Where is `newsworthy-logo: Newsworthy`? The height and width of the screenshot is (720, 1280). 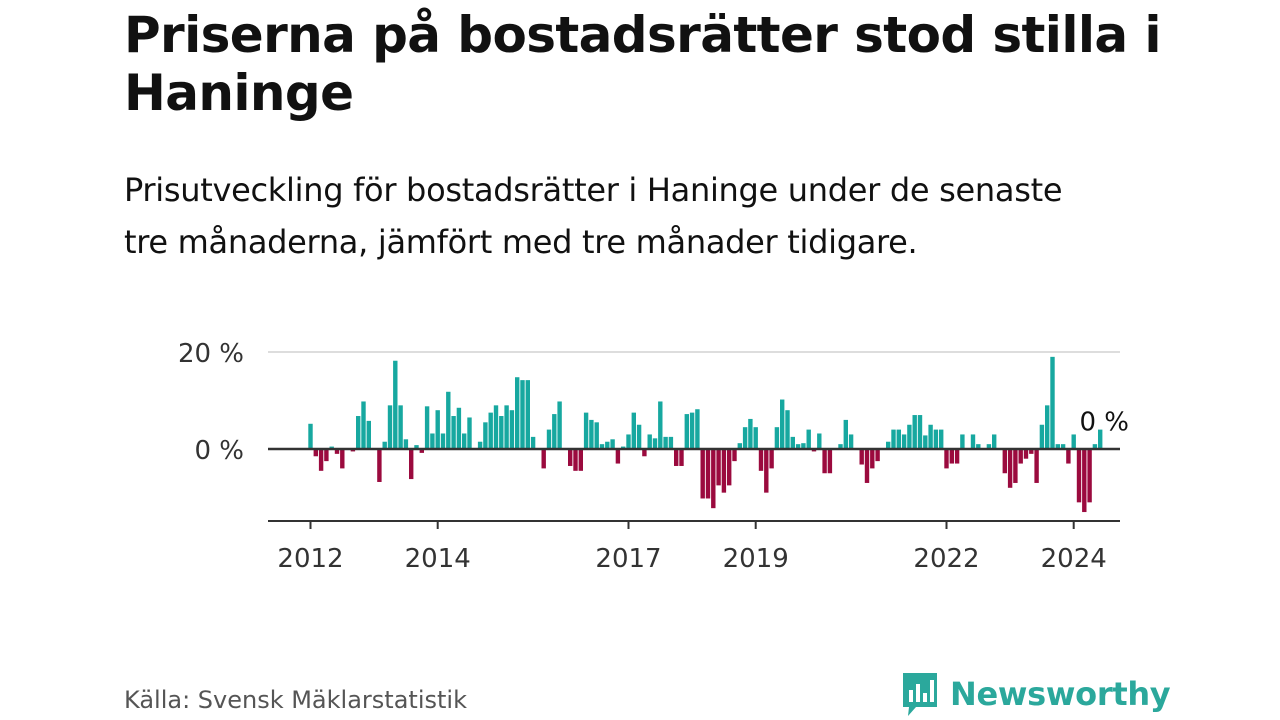 newsworthy-logo: Newsworthy is located at coordinates (1035, 694).